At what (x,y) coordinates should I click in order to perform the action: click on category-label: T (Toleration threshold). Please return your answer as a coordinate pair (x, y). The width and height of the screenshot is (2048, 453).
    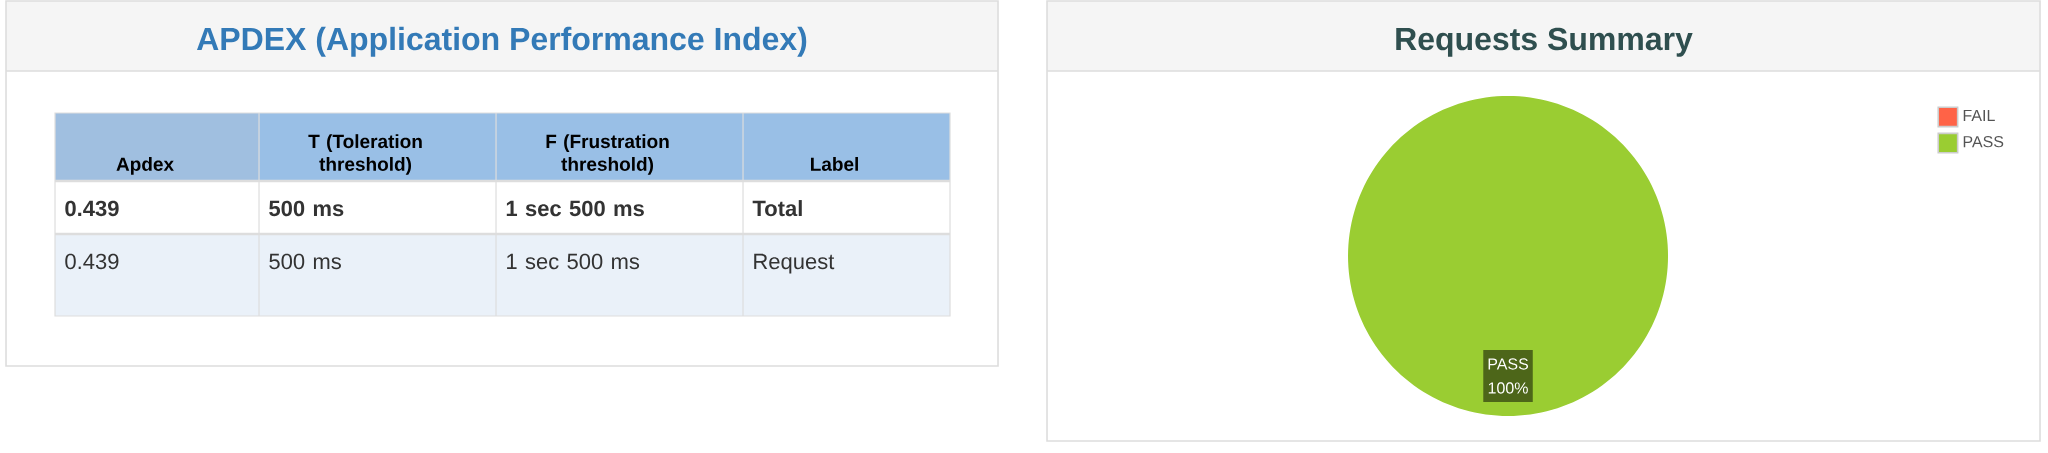
    Looking at the image, I should click on (365, 154).